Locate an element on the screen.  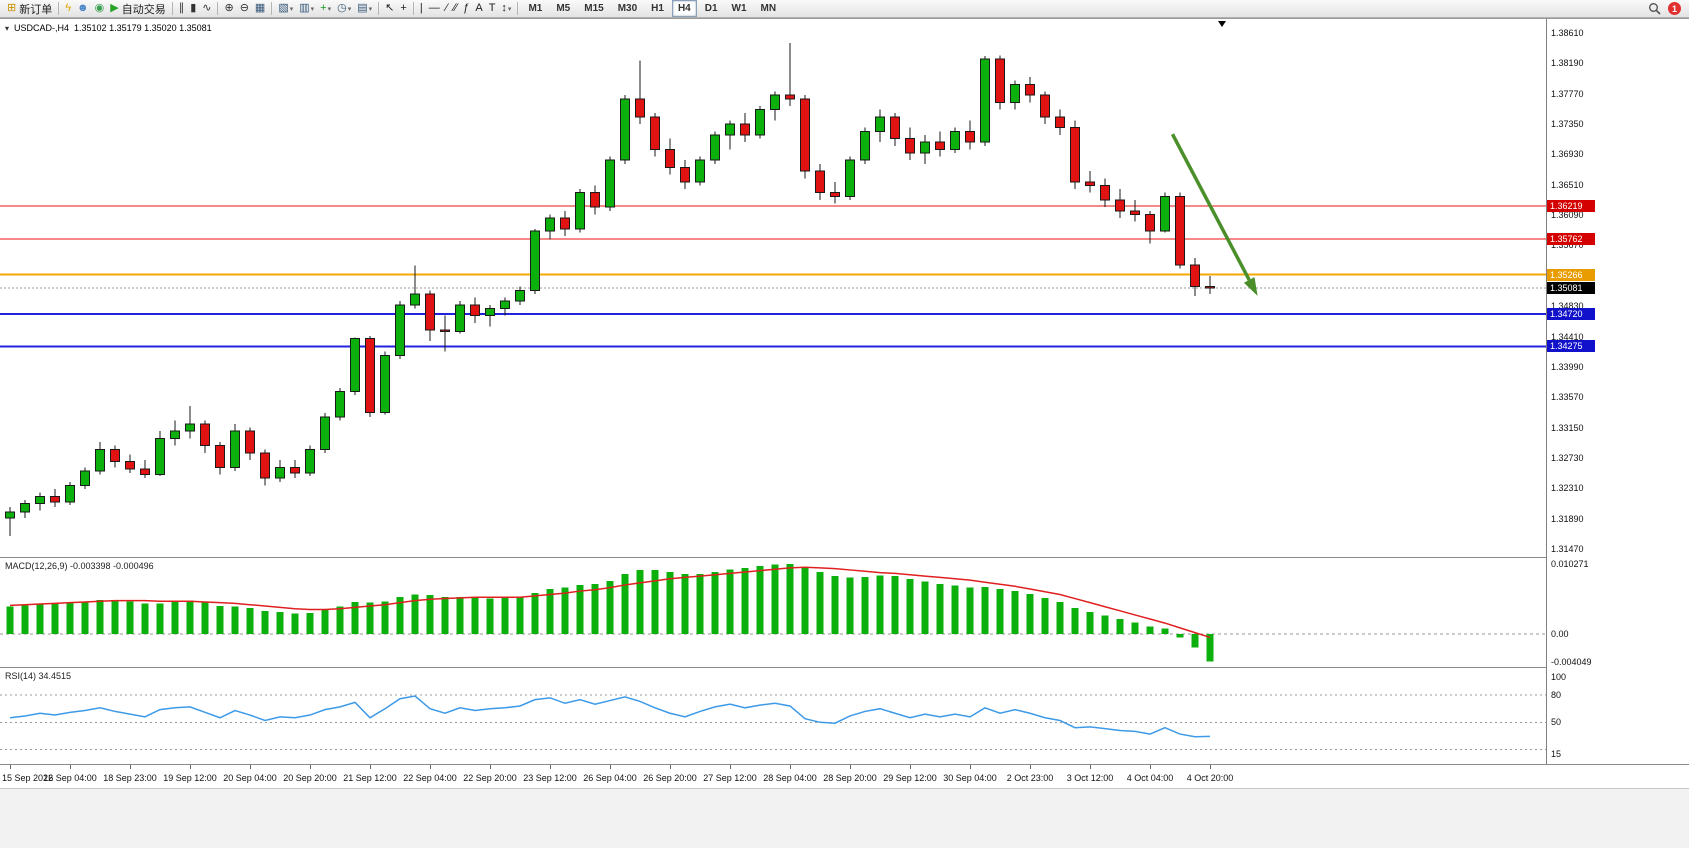
new-order-button: ⊞ 新订单 is located at coordinates (29, 8).